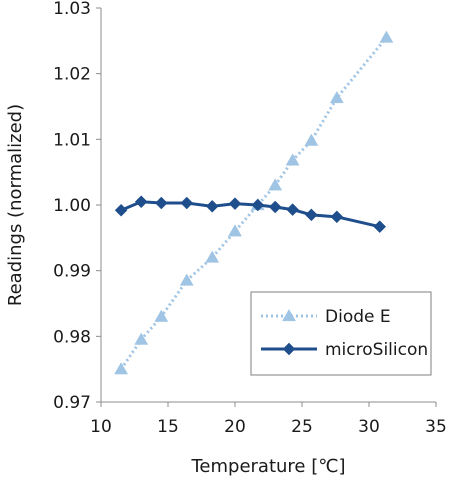 The height and width of the screenshot is (477, 450). What do you see at coordinates (168, 427) in the screenshot?
I see `x-tick-label-1: 15` at bounding box center [168, 427].